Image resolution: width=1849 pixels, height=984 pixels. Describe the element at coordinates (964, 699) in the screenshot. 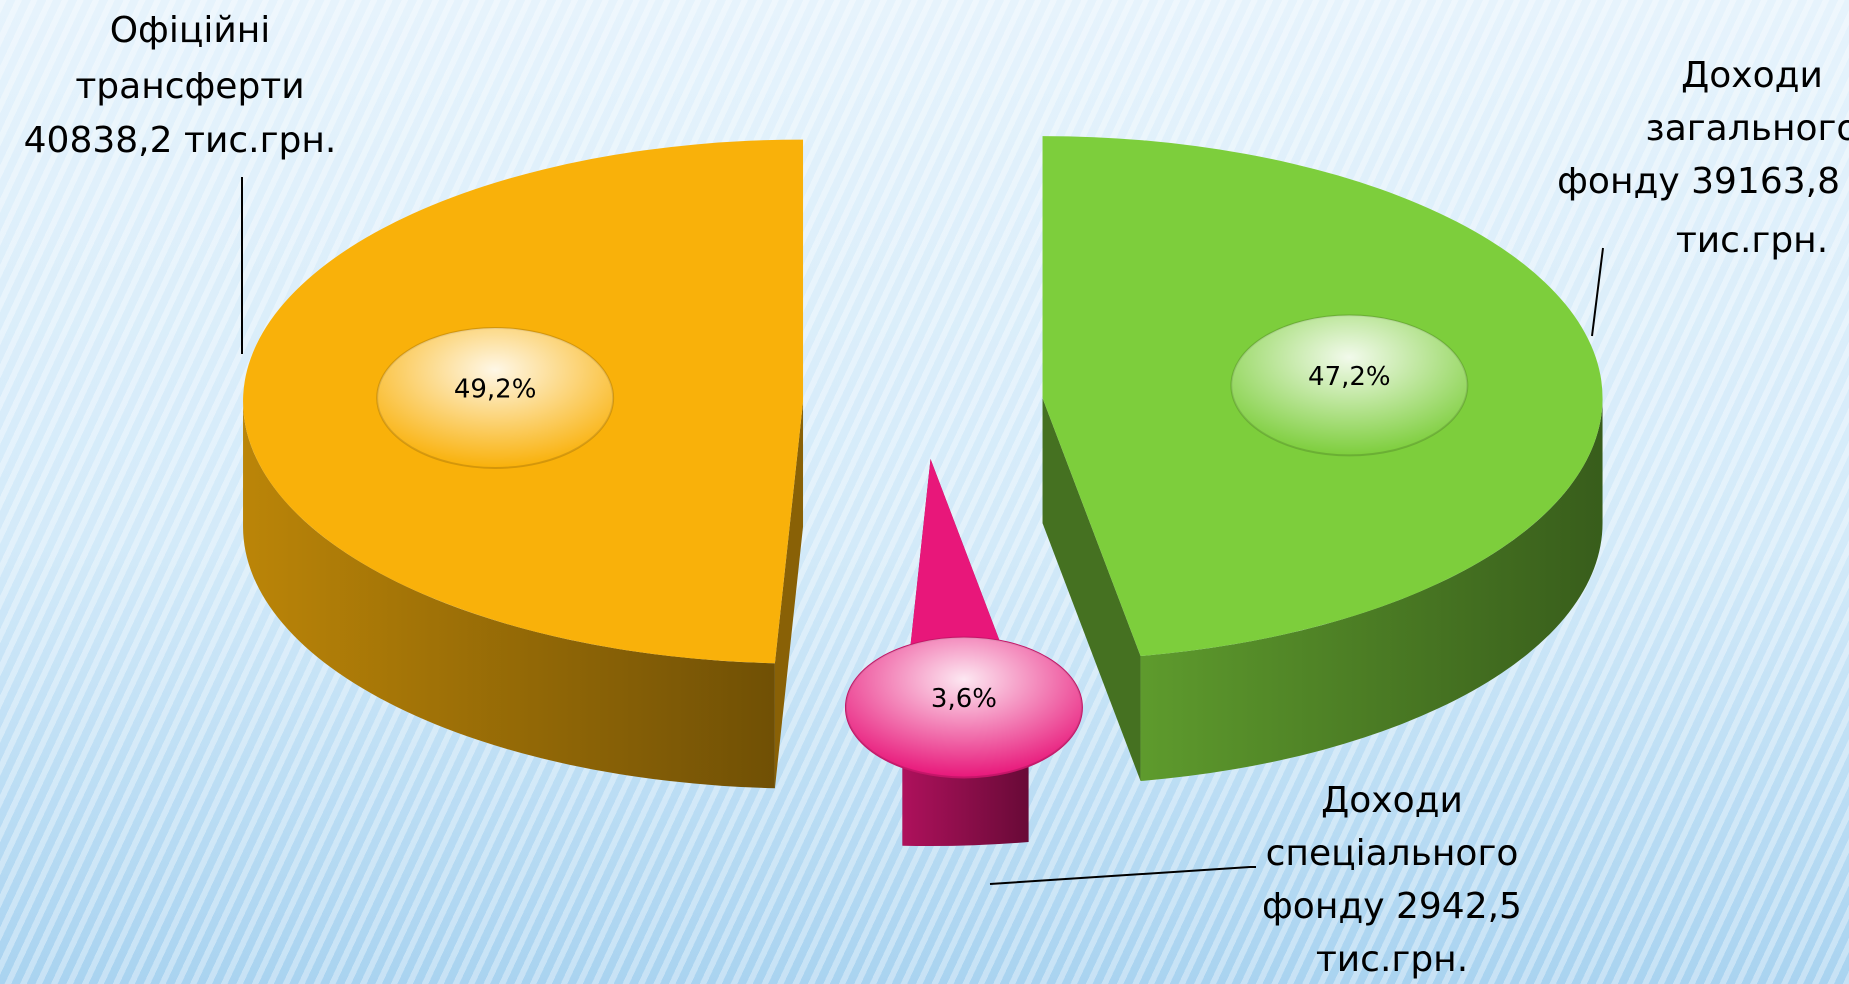

I see `value-label: 3,6%` at that location.